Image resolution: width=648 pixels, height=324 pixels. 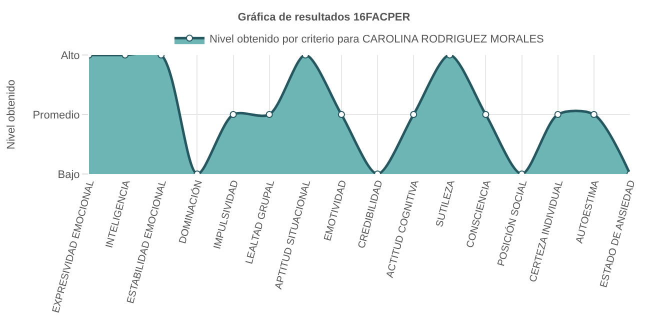 What do you see at coordinates (69, 174) in the screenshot?
I see `category-label: Bajo` at bounding box center [69, 174].